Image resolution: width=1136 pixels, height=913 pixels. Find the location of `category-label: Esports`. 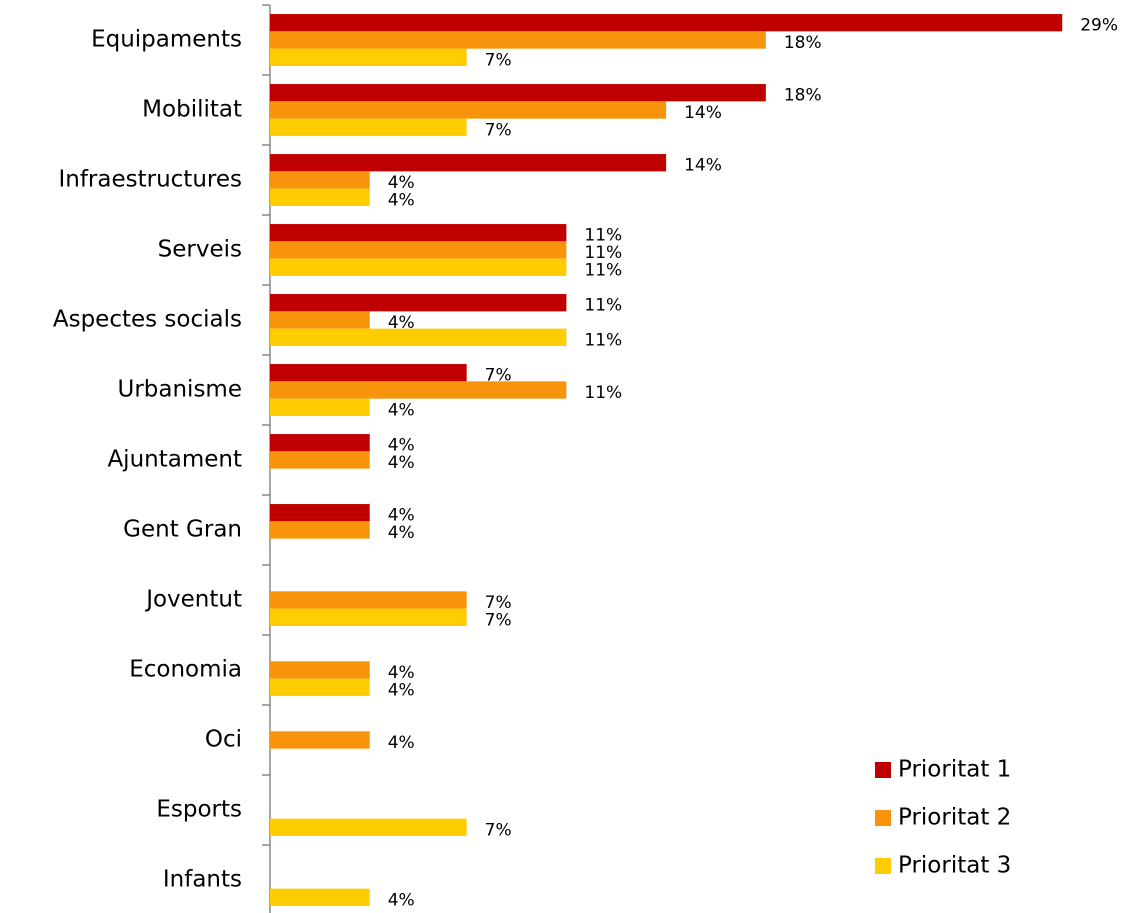

category-label: Esports is located at coordinates (199, 810).